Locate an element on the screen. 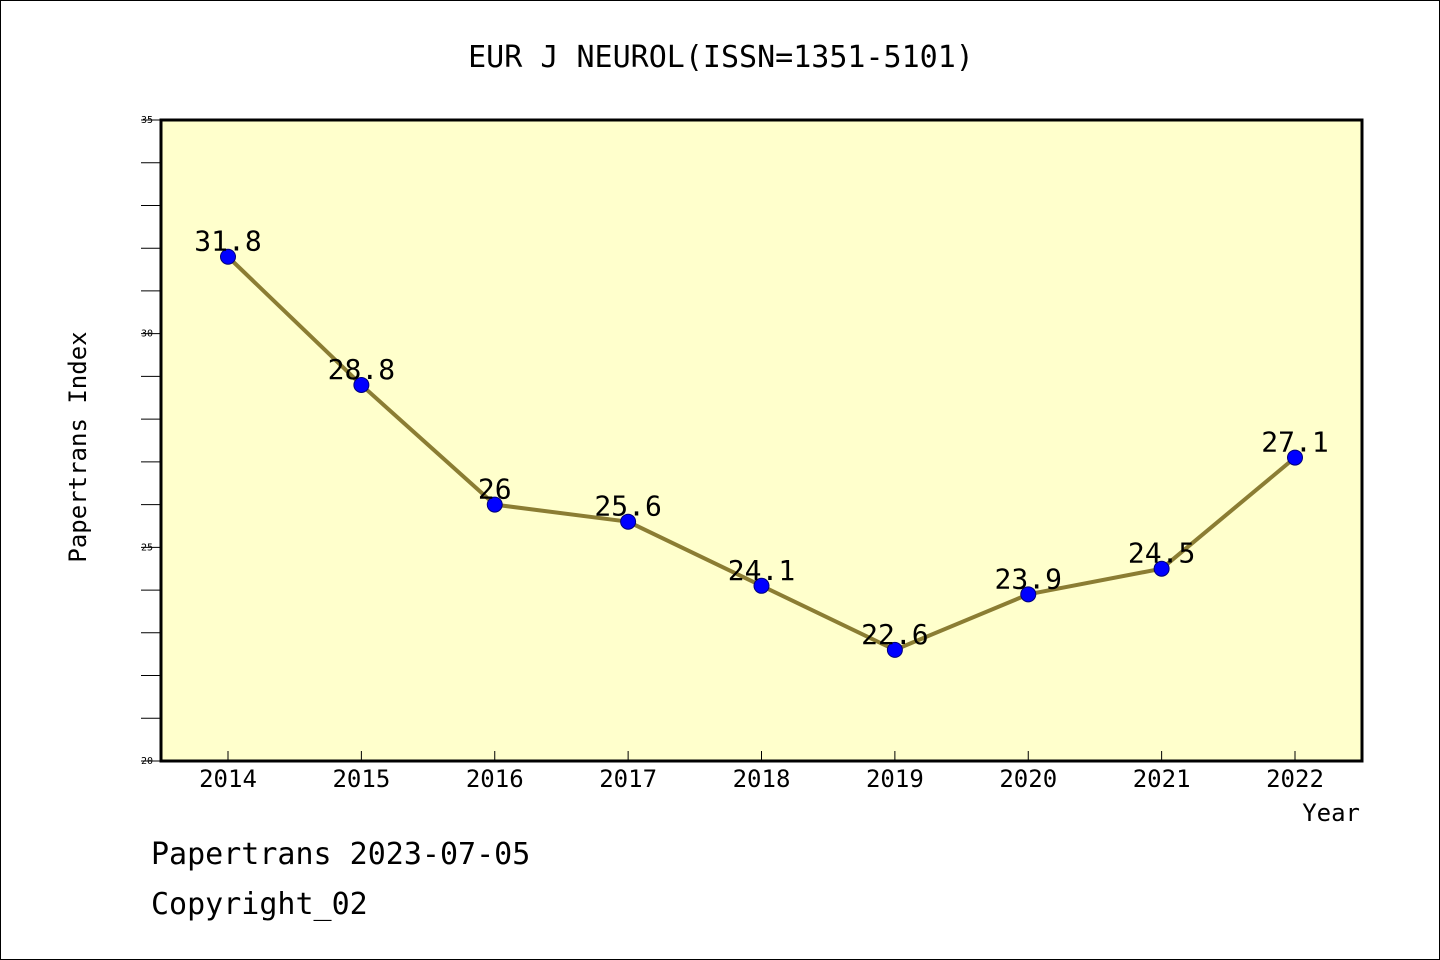 This screenshot has height=960, width=1440. x-tick-label: 2015 is located at coordinates (361, 779).